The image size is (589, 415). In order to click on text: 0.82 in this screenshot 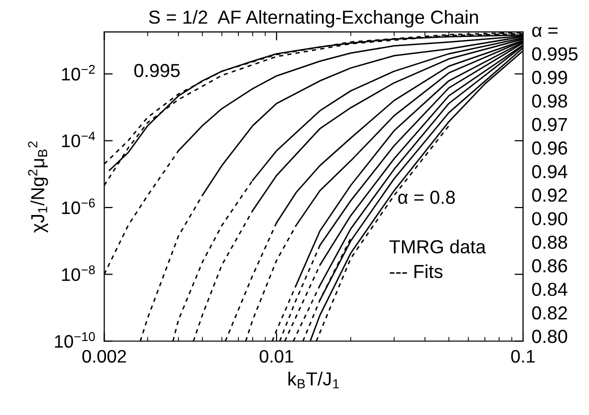, I will do `click(549, 313)`.